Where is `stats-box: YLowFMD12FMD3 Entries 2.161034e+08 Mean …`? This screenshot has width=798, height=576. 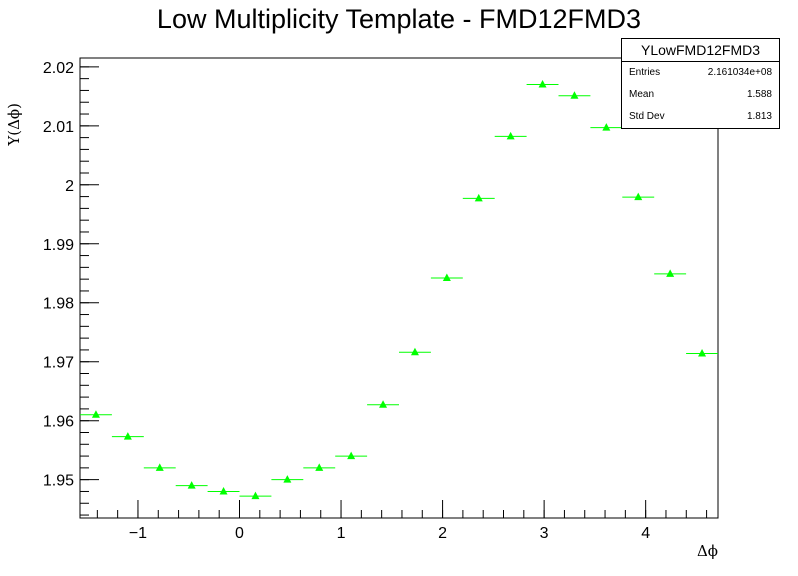 stats-box: YLowFMD12FMD3 Entries 2.161034e+08 Mean … is located at coordinates (700, 83).